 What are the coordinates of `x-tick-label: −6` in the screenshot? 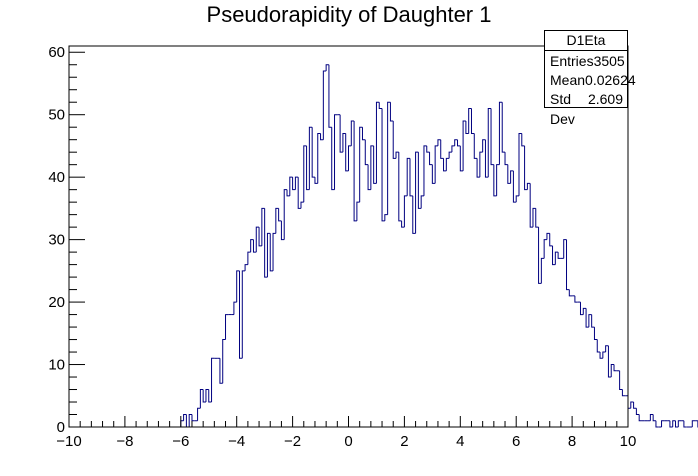 It's located at (180, 441).